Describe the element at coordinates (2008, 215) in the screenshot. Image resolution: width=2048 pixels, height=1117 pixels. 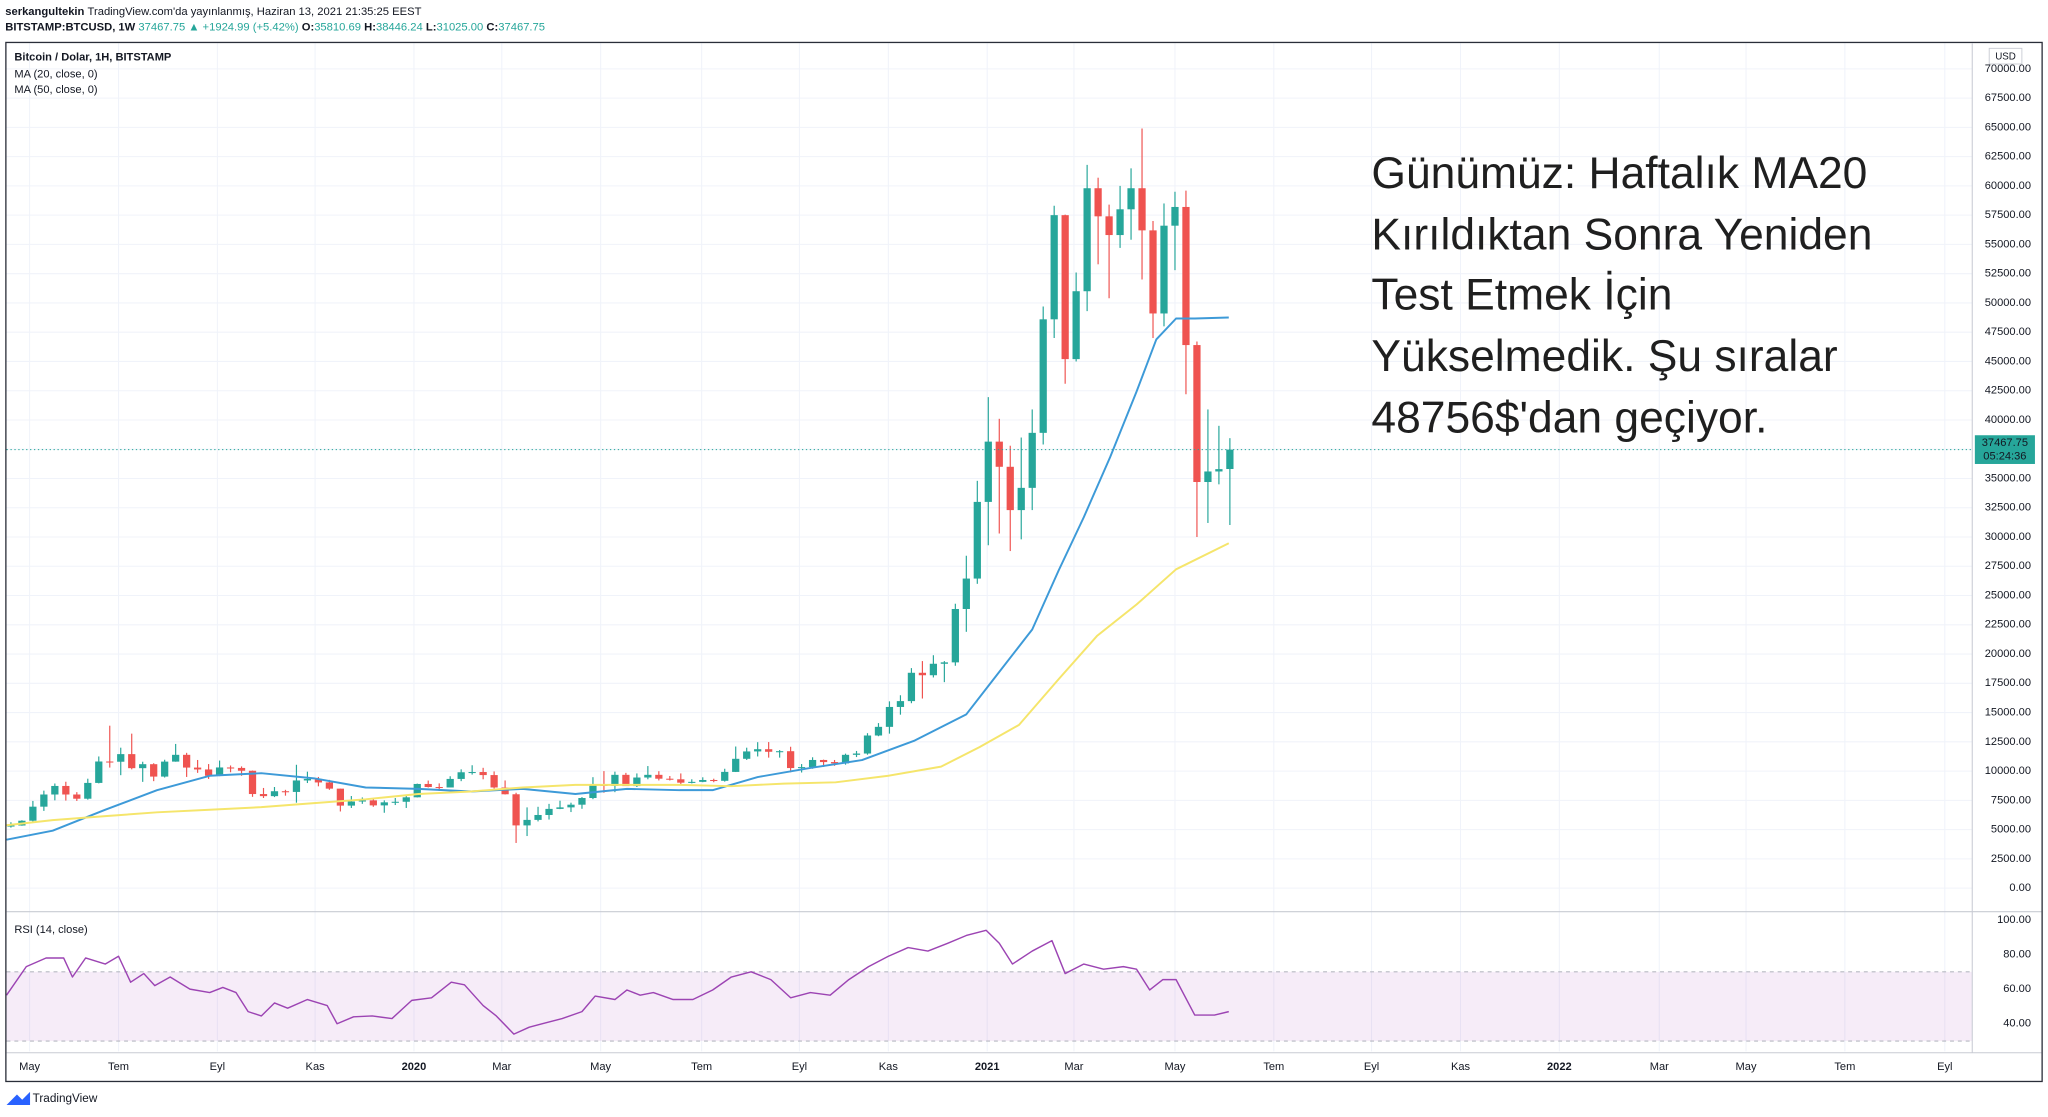
I see `y-tick-label: 57500.00` at that location.